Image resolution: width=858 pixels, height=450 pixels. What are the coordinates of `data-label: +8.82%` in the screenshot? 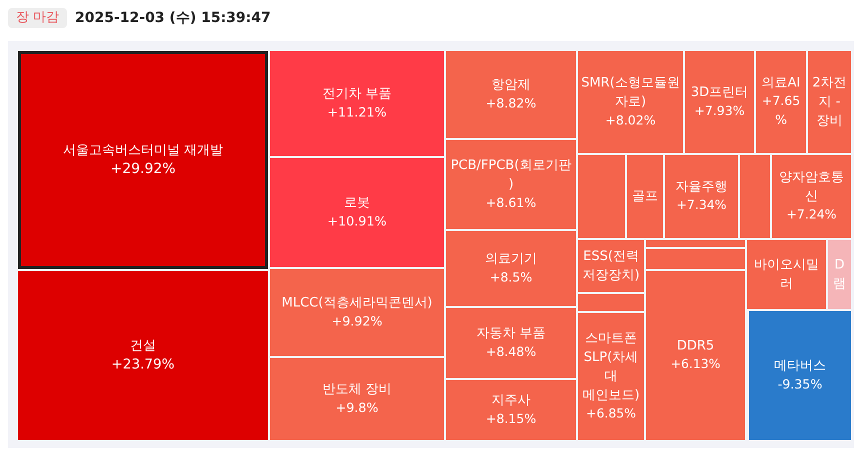 It's located at (511, 102).